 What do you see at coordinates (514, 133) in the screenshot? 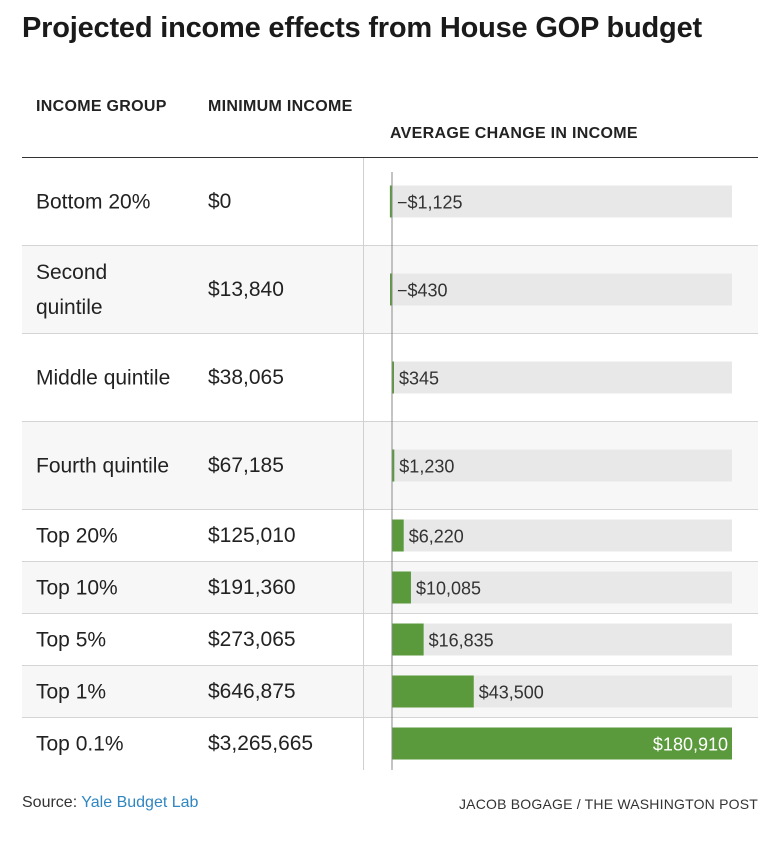
I see `header-average-change: AVERAGE CHANGE IN INCOME` at bounding box center [514, 133].